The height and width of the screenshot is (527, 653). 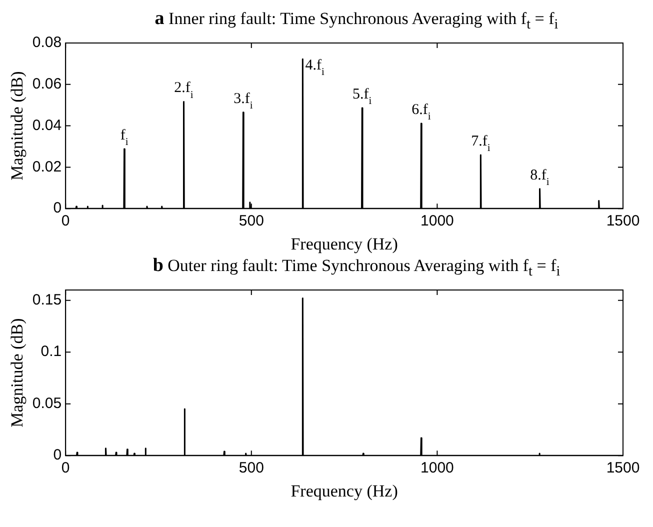 I want to click on chart-title: a Inner ring fault: Time Synchronous Averaging with f$_{t}$ = f$_{i}$, so click(x=356, y=20).